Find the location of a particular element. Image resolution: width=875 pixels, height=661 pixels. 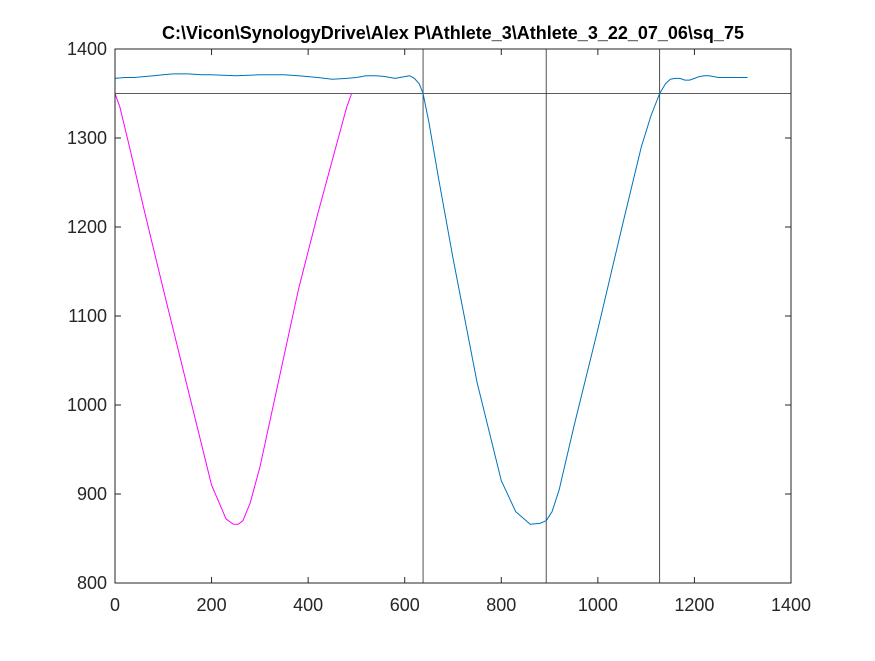

y-tick-label: 1100 is located at coordinates (87, 316).